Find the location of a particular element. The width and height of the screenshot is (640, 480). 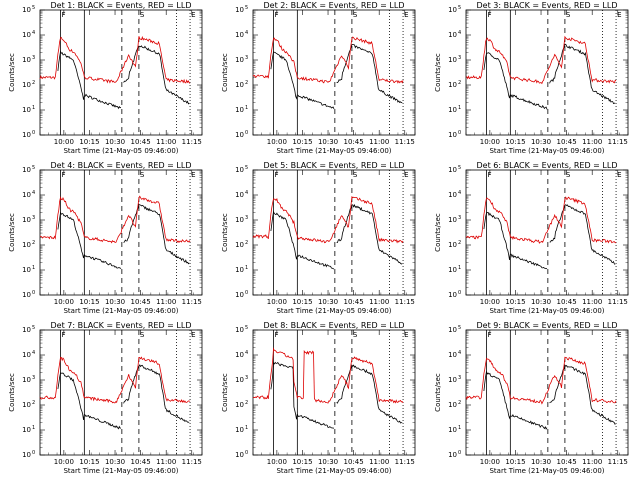

y-tick-exponent: 2 is located at coordinates (33, 403).